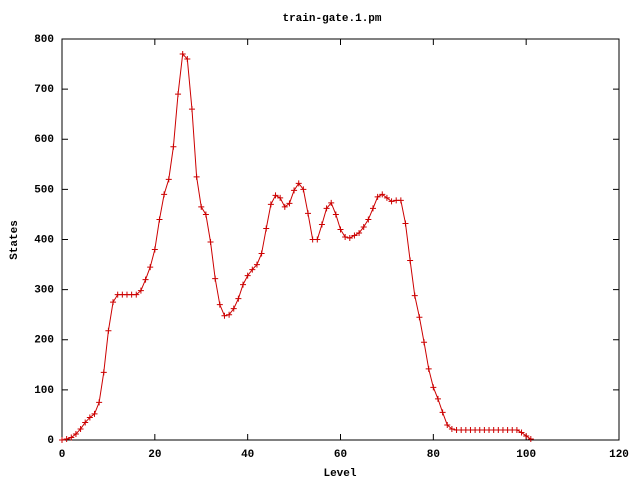 The height and width of the screenshot is (480, 640). Describe the element at coordinates (619, 455) in the screenshot. I see `x-tick-label: 120` at that location.